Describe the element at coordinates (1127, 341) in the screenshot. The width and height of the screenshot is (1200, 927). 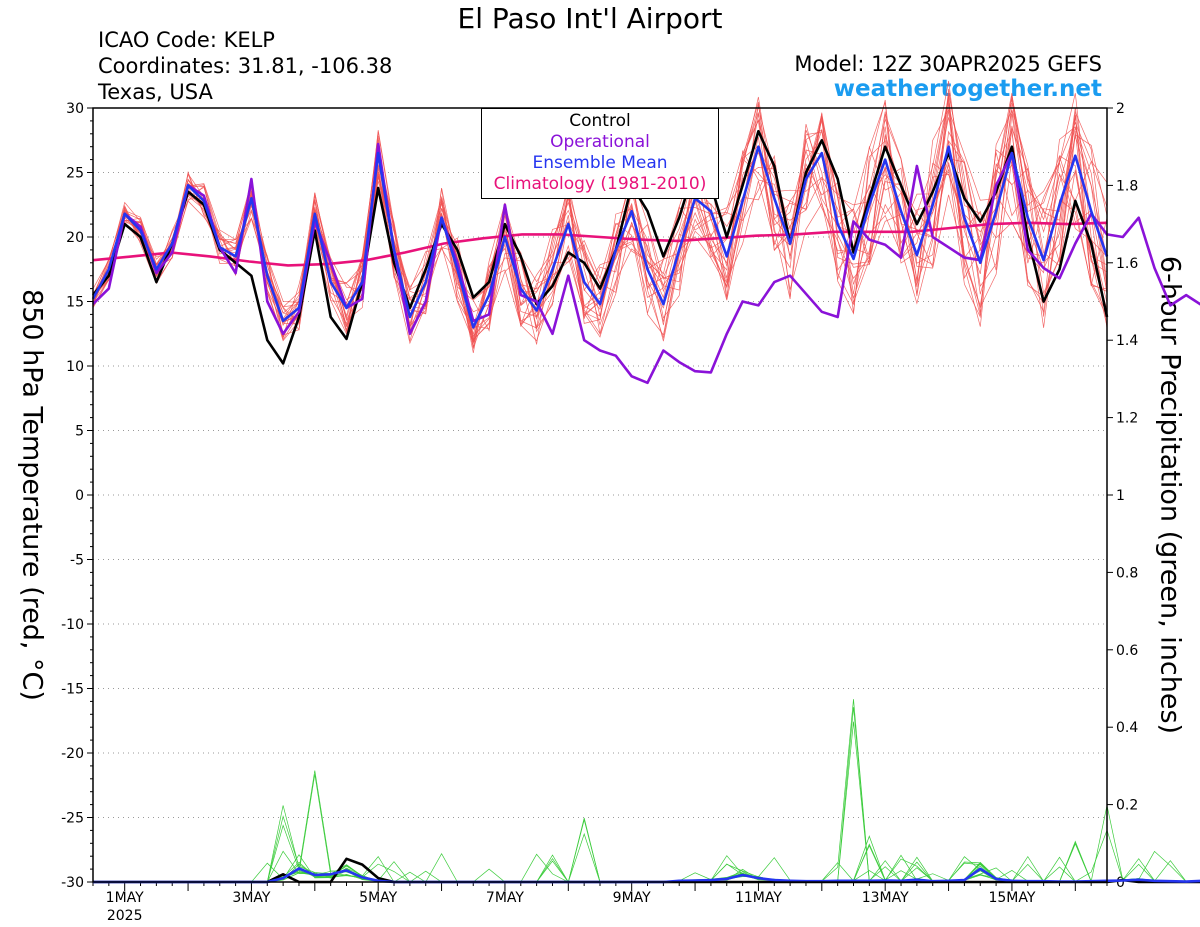
I see `y-right-tick-label: 1.4` at that location.